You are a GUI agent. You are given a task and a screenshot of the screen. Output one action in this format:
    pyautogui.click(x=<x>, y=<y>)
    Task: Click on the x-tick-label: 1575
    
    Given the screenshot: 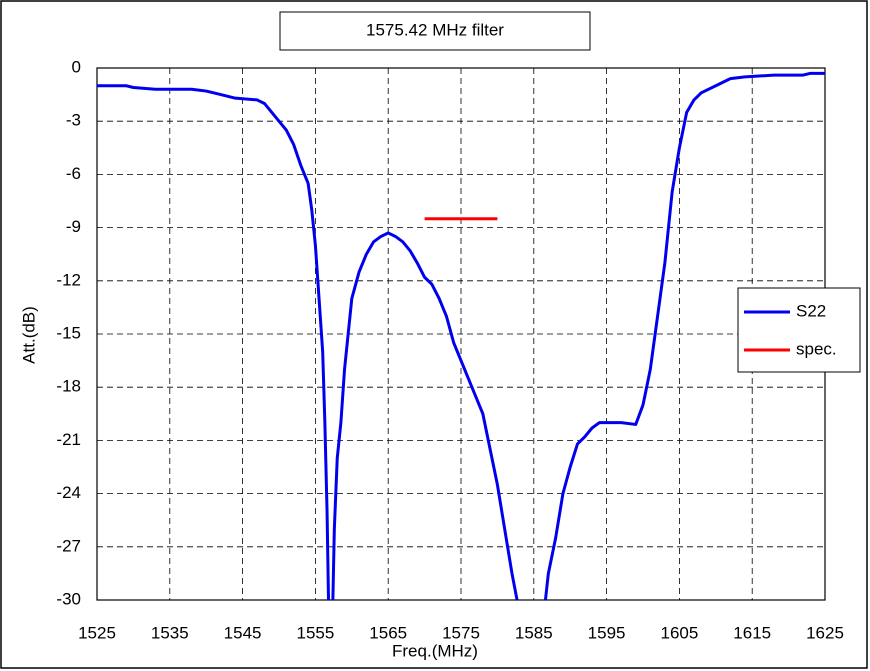 What is the action you would take?
    pyautogui.click(x=461, y=632)
    